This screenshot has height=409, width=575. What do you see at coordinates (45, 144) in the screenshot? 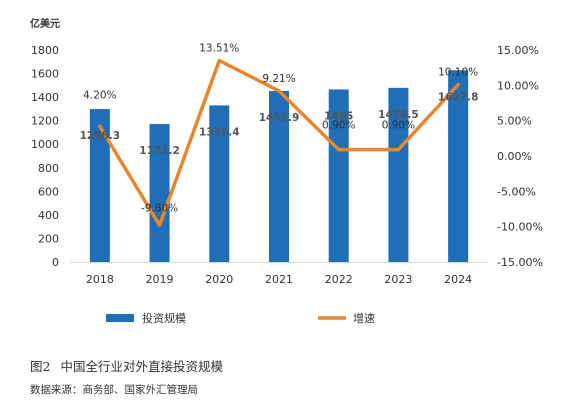
I see `y-left-tick-label: 1000` at bounding box center [45, 144].